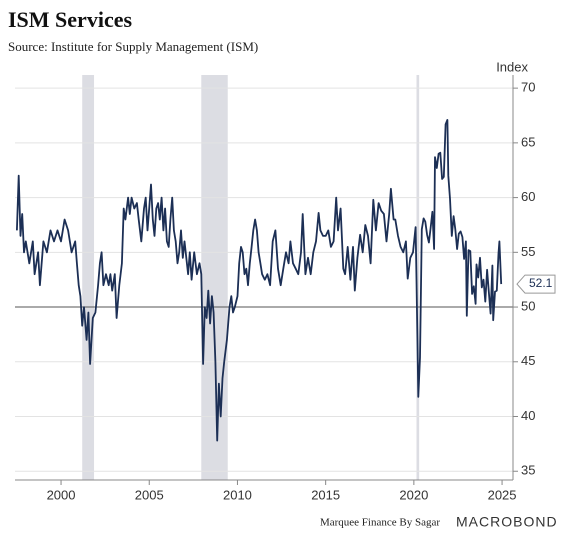 This screenshot has width=564, height=543. What do you see at coordinates (528, 305) in the screenshot?
I see `y-tick-label: 50` at bounding box center [528, 305].